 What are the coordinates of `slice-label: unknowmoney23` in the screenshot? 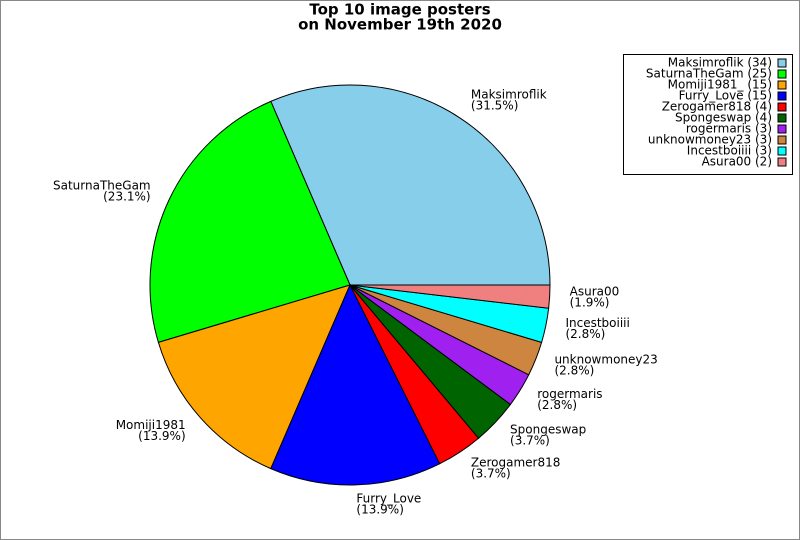 It's located at (605, 360).